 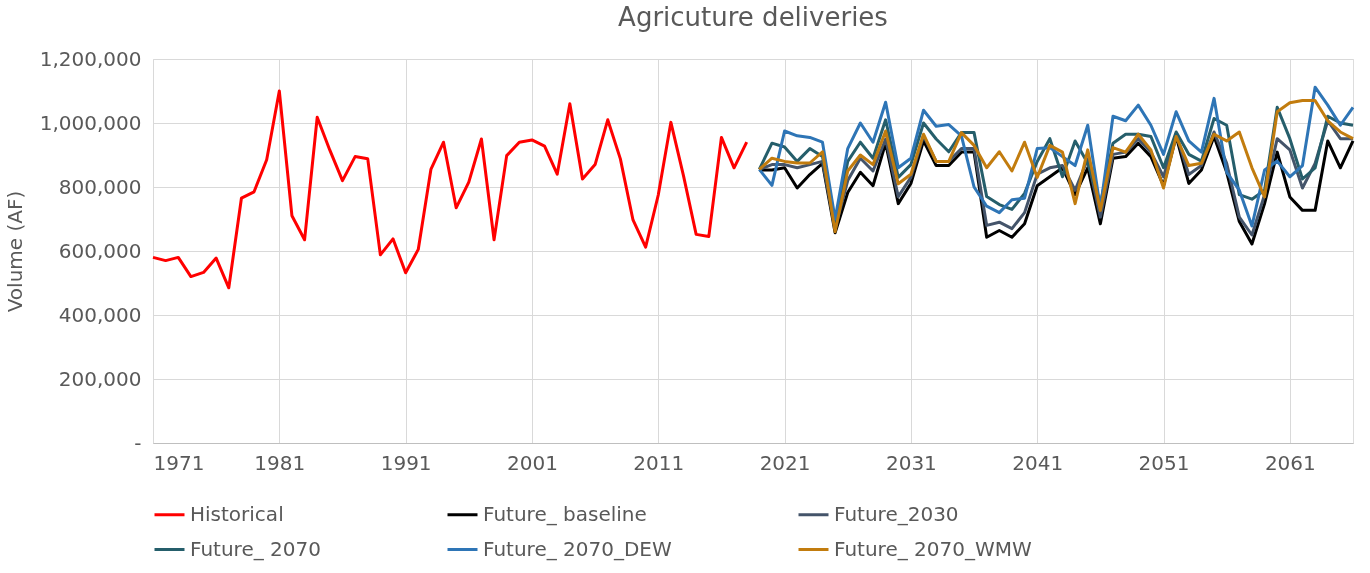 I want to click on legend-label: Future_ 2070_DEW, so click(x=577, y=548).